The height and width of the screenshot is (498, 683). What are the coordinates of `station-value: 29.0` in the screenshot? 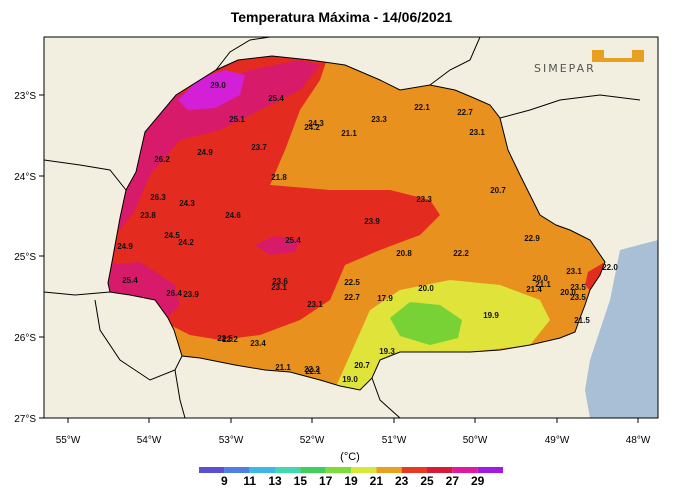 It's located at (218, 85).